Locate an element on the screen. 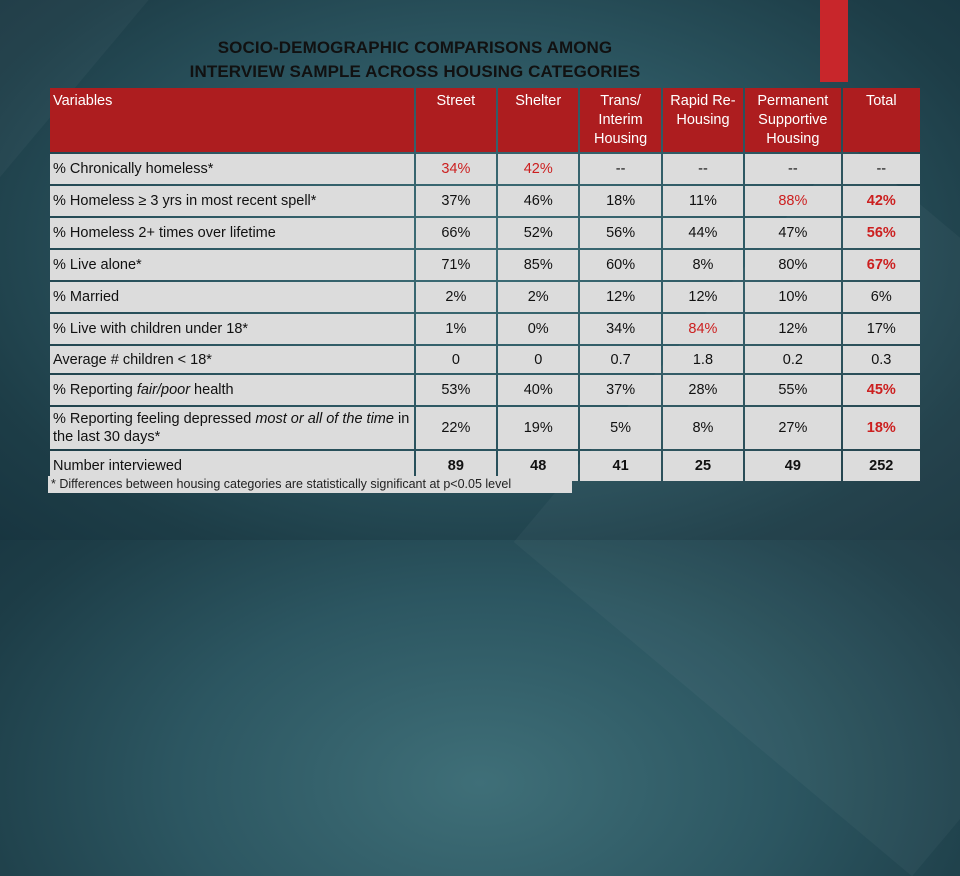 The image size is (960, 876). table-row: Number interviewed 89 48 41 25 49 252 is located at coordinates (485, 466).